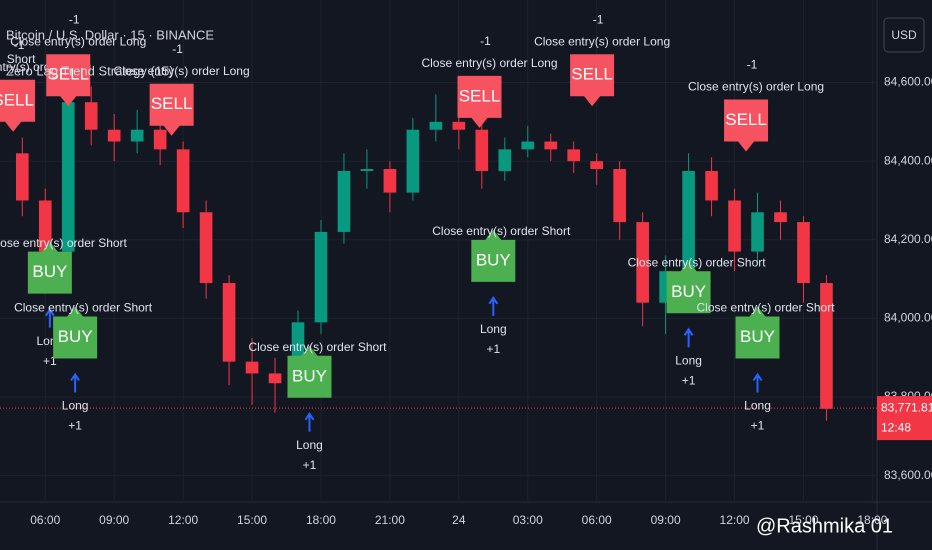  What do you see at coordinates (908, 475) in the screenshot?
I see `y-tick-label: 83,600.00` at bounding box center [908, 475].